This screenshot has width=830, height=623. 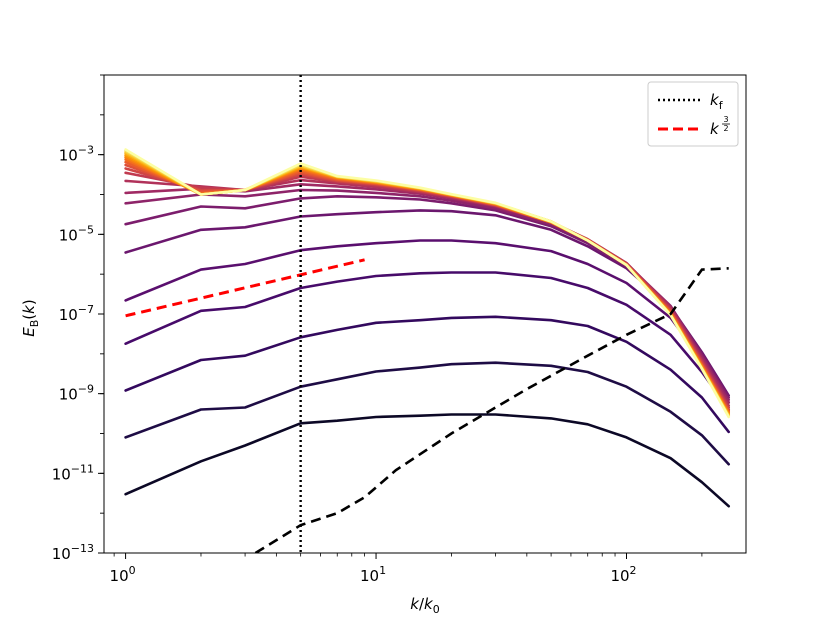 What do you see at coordinates (30, 317) in the screenshot?
I see `y-axis-label: EB(k)` at bounding box center [30, 317].